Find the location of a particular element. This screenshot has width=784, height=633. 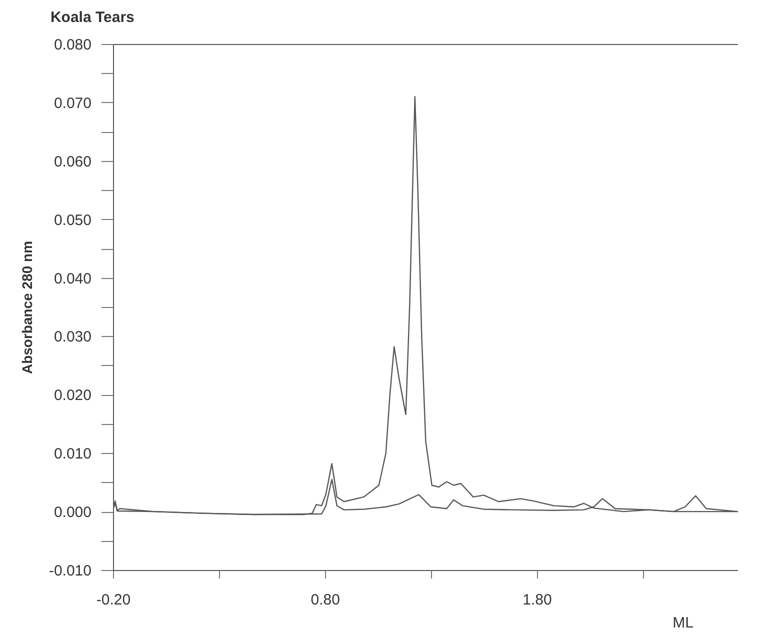

y-tick-label: 0.070 is located at coordinates (73, 103).